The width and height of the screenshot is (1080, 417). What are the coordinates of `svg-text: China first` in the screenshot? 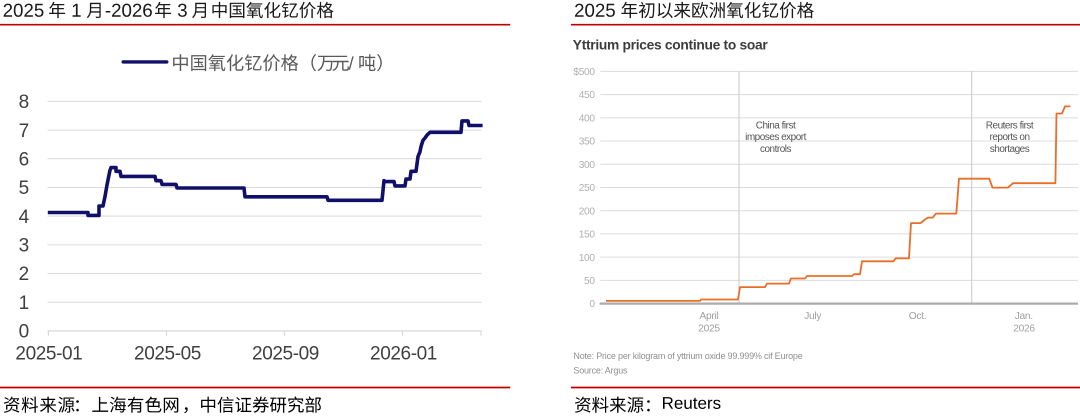 It's located at (776, 125).